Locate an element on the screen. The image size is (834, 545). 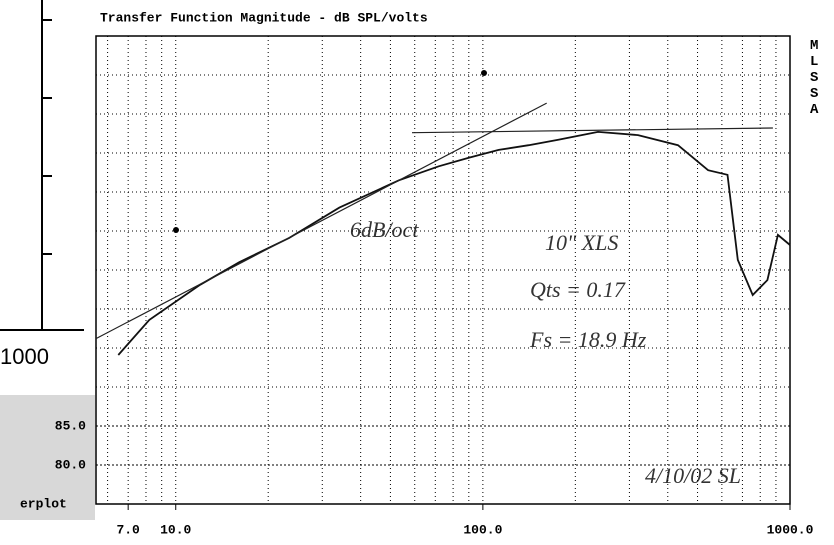
y-tick-label: 80.0 is located at coordinates (70, 464).